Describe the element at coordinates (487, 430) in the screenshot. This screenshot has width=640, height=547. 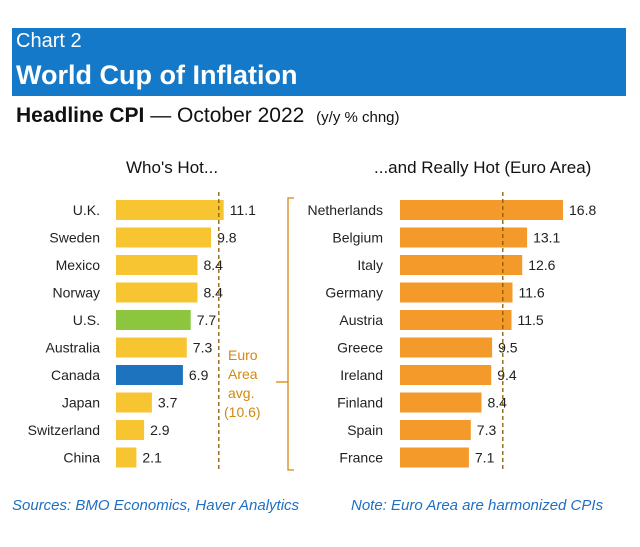
I see `right-value-spain: 7.3` at that location.